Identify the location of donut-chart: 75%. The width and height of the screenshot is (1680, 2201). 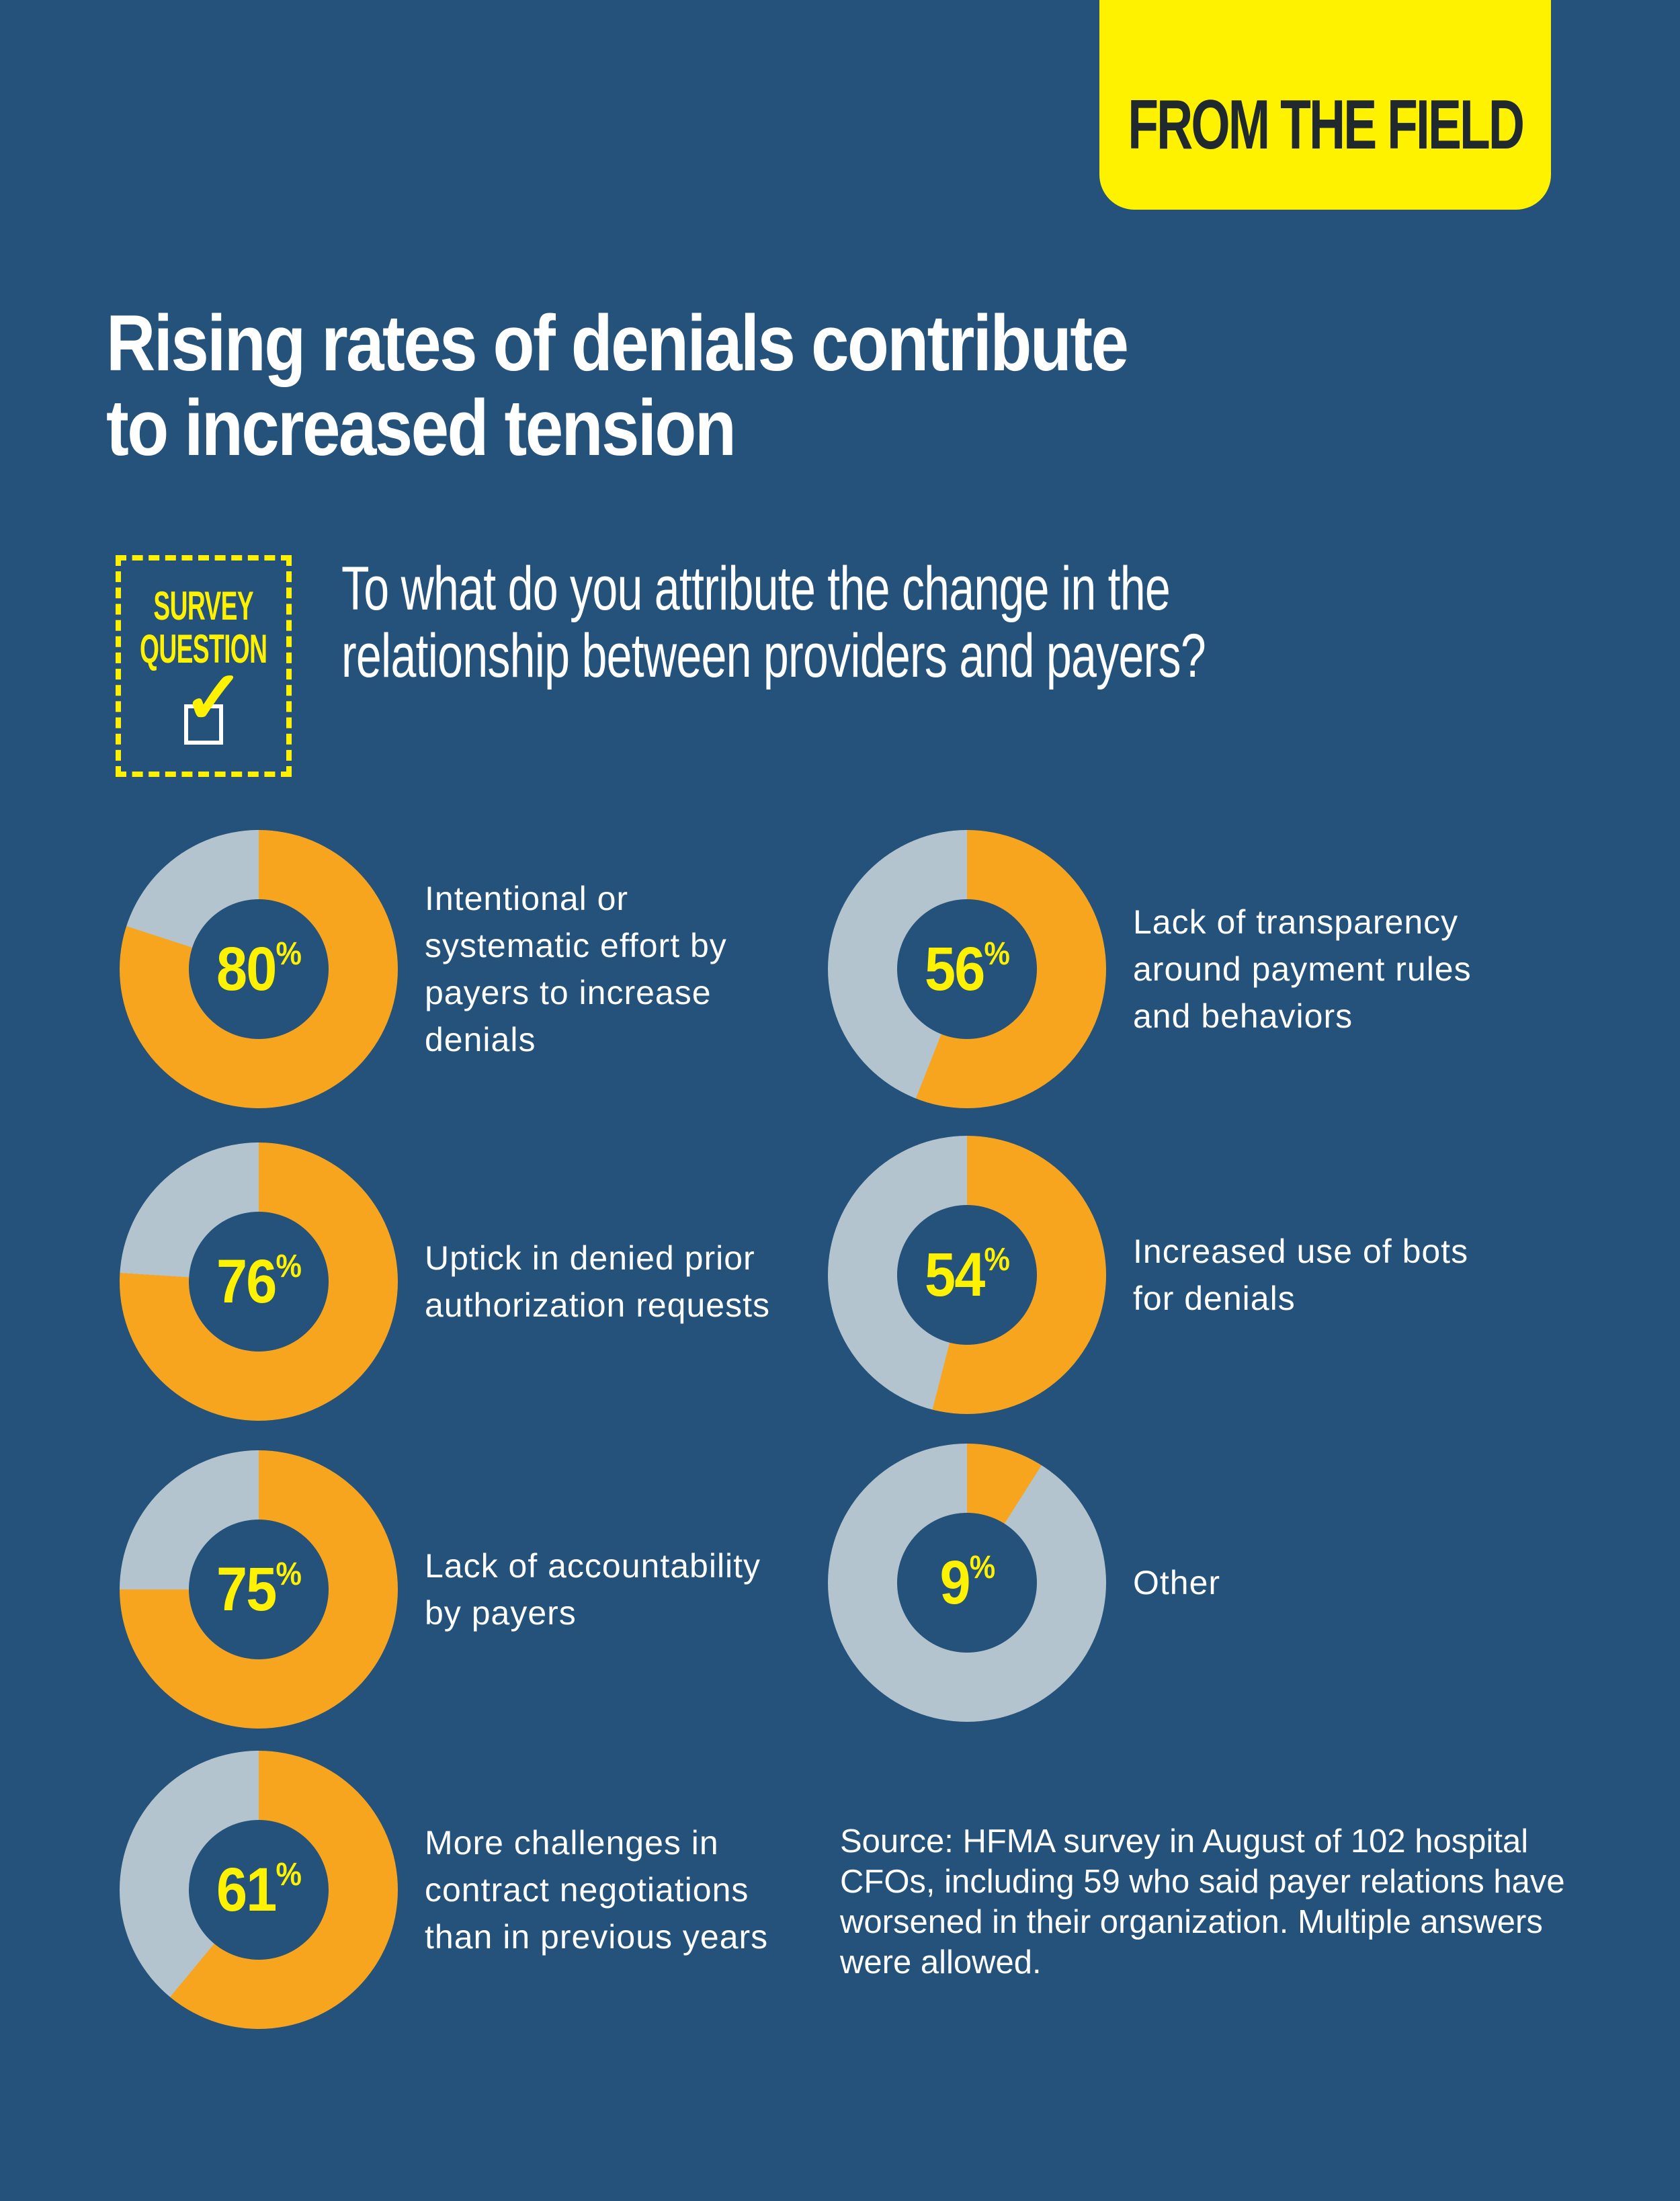
(259, 1589).